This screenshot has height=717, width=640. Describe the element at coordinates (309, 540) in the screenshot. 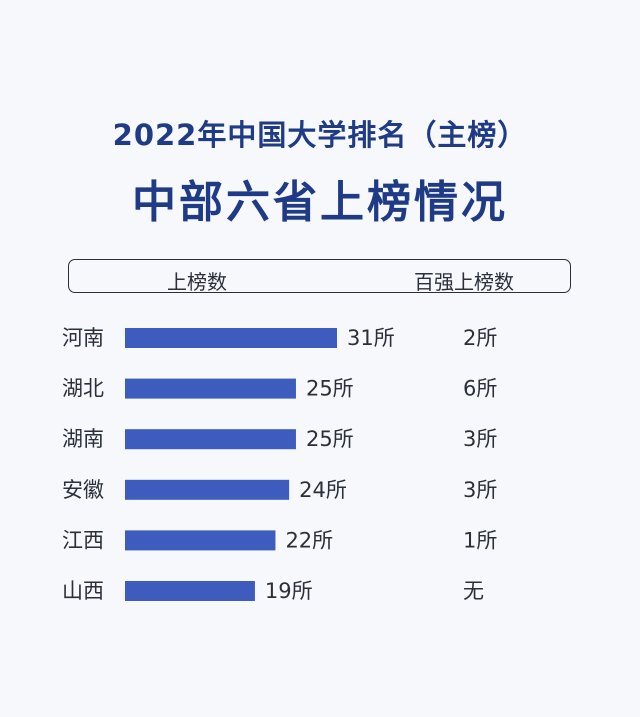

I see `value-label: 22所` at that location.